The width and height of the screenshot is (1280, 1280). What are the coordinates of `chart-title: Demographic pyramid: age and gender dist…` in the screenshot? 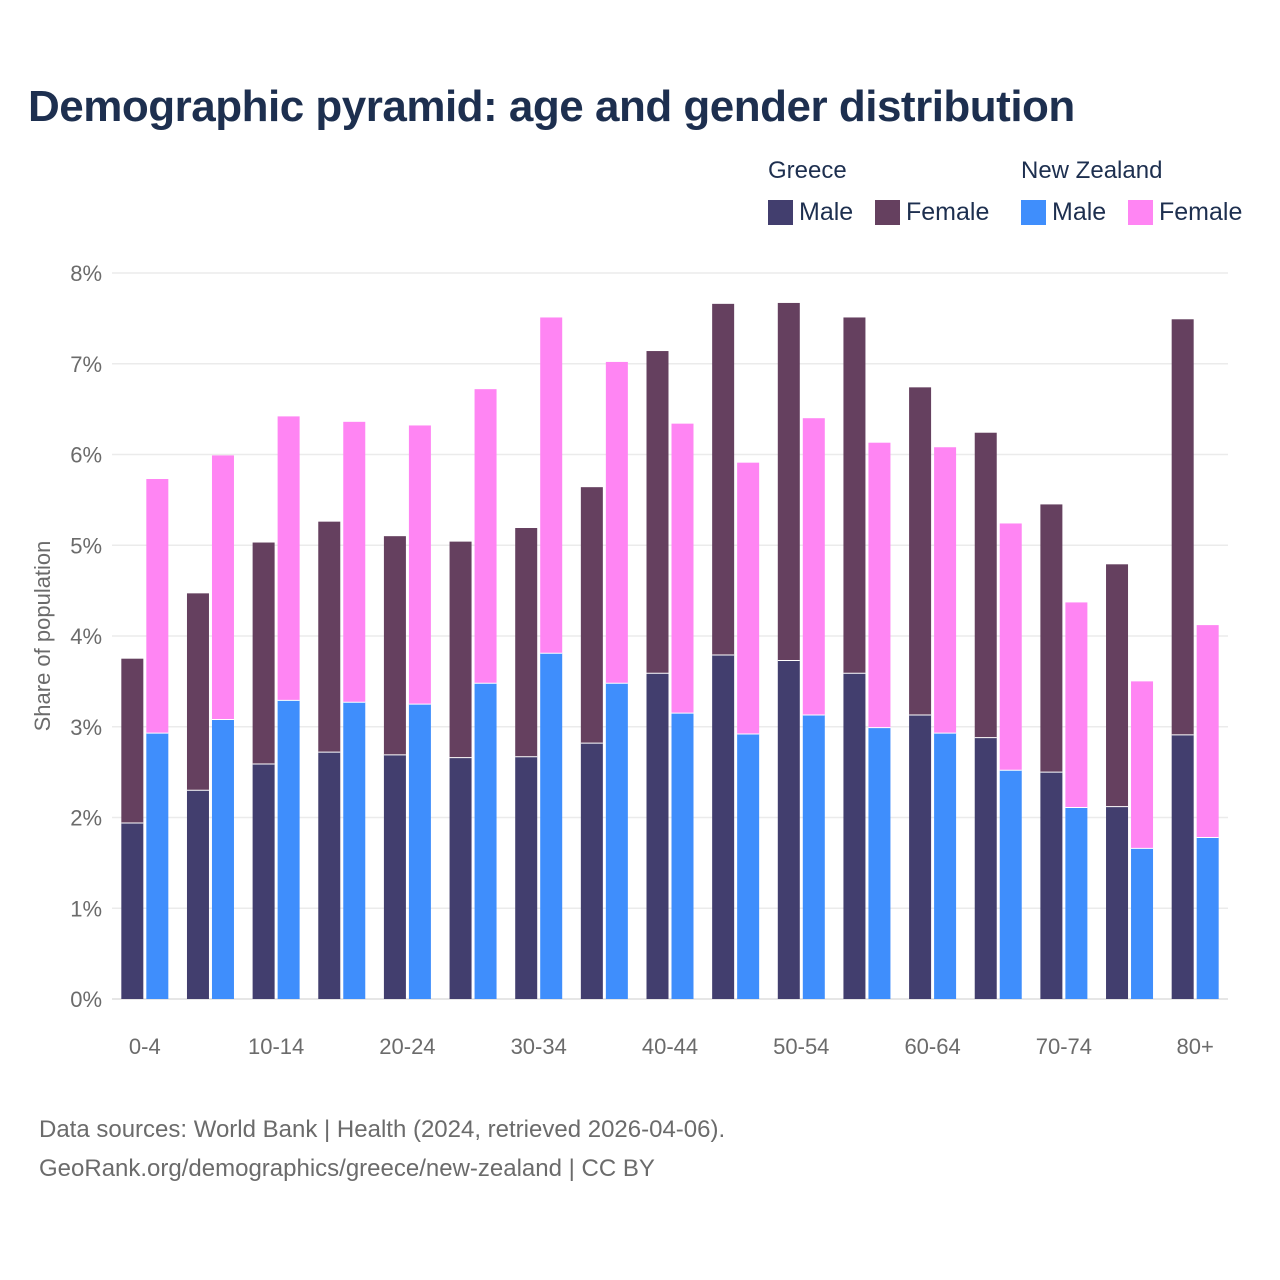 It's located at (551, 106).